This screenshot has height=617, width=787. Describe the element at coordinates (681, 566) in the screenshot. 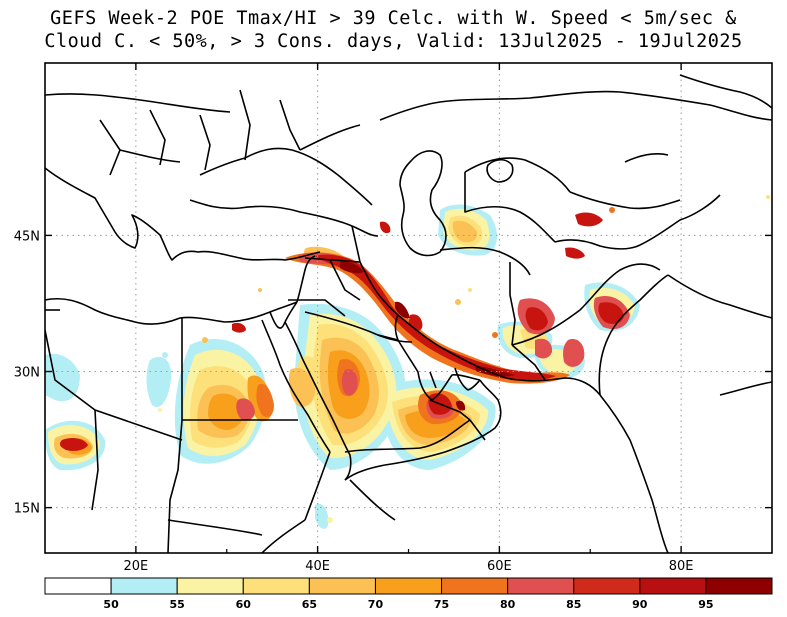

I see `lon-tick-label: 80E` at that location.